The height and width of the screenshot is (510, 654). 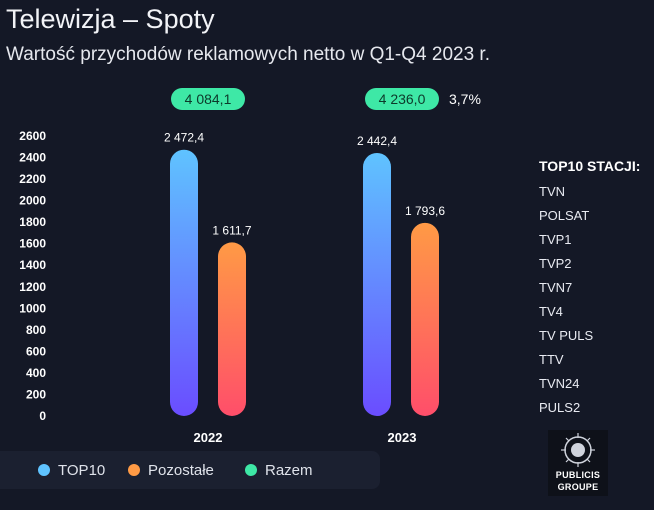 I want to click on y-tick-label: 0, so click(x=42, y=416).